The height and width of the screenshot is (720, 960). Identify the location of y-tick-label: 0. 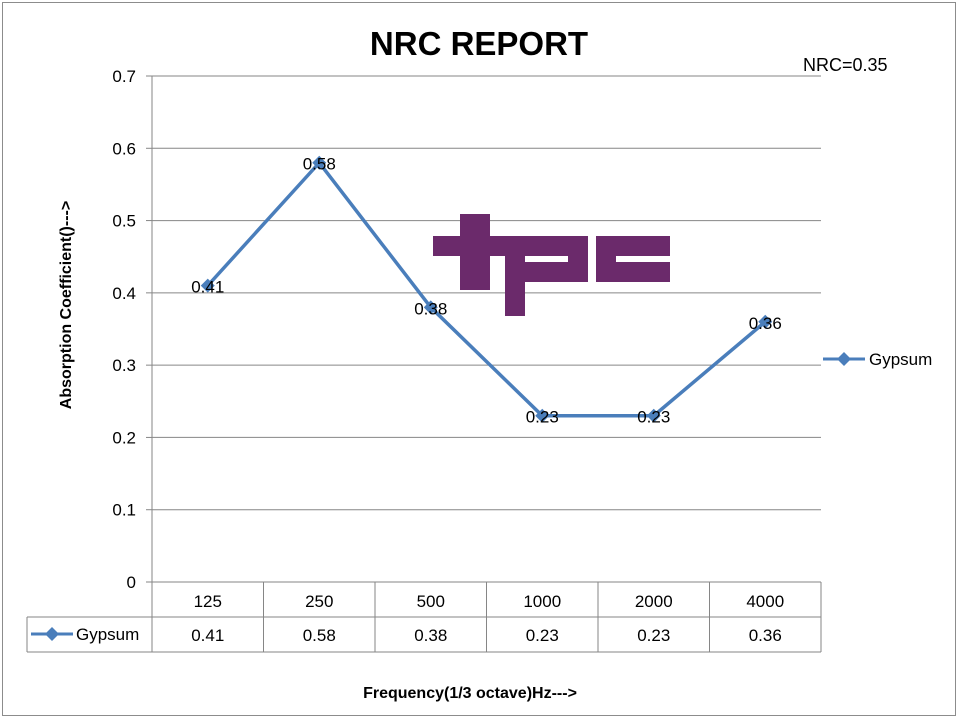
(131, 582).